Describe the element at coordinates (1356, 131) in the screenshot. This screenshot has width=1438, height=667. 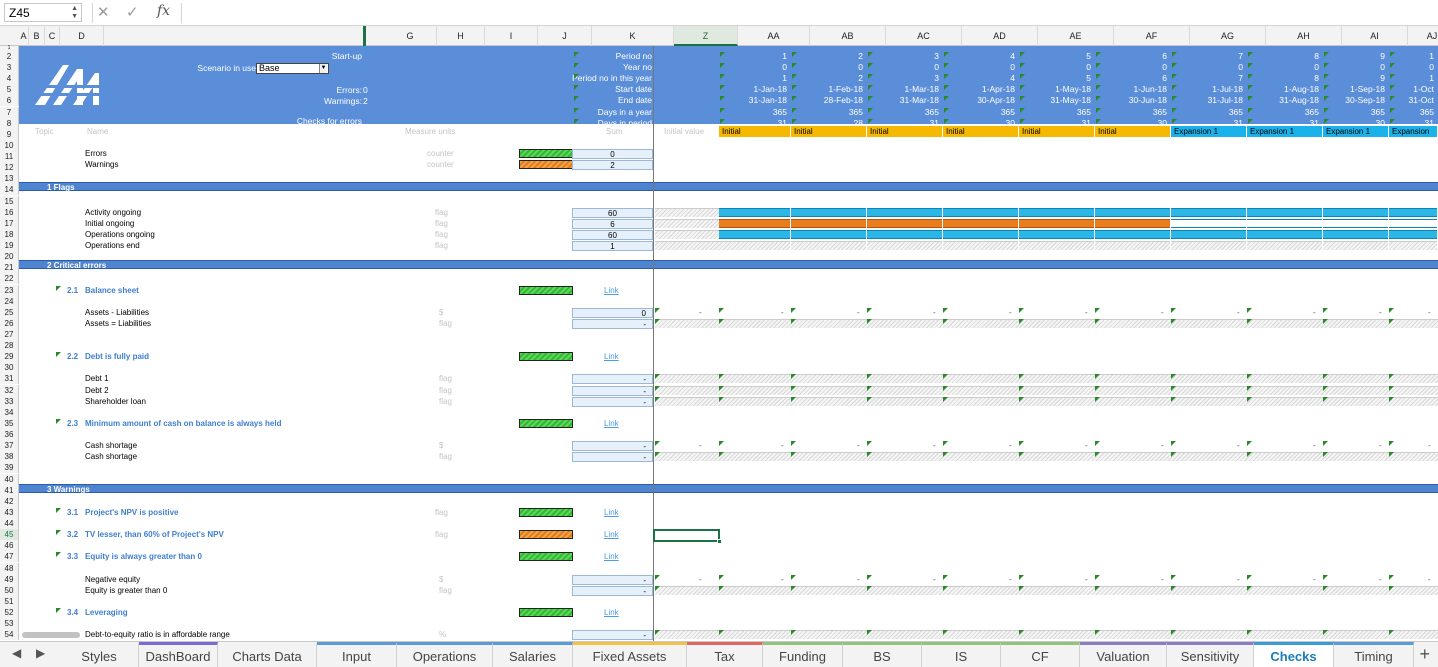
I see `phase-cell: Expansion 1` at that location.